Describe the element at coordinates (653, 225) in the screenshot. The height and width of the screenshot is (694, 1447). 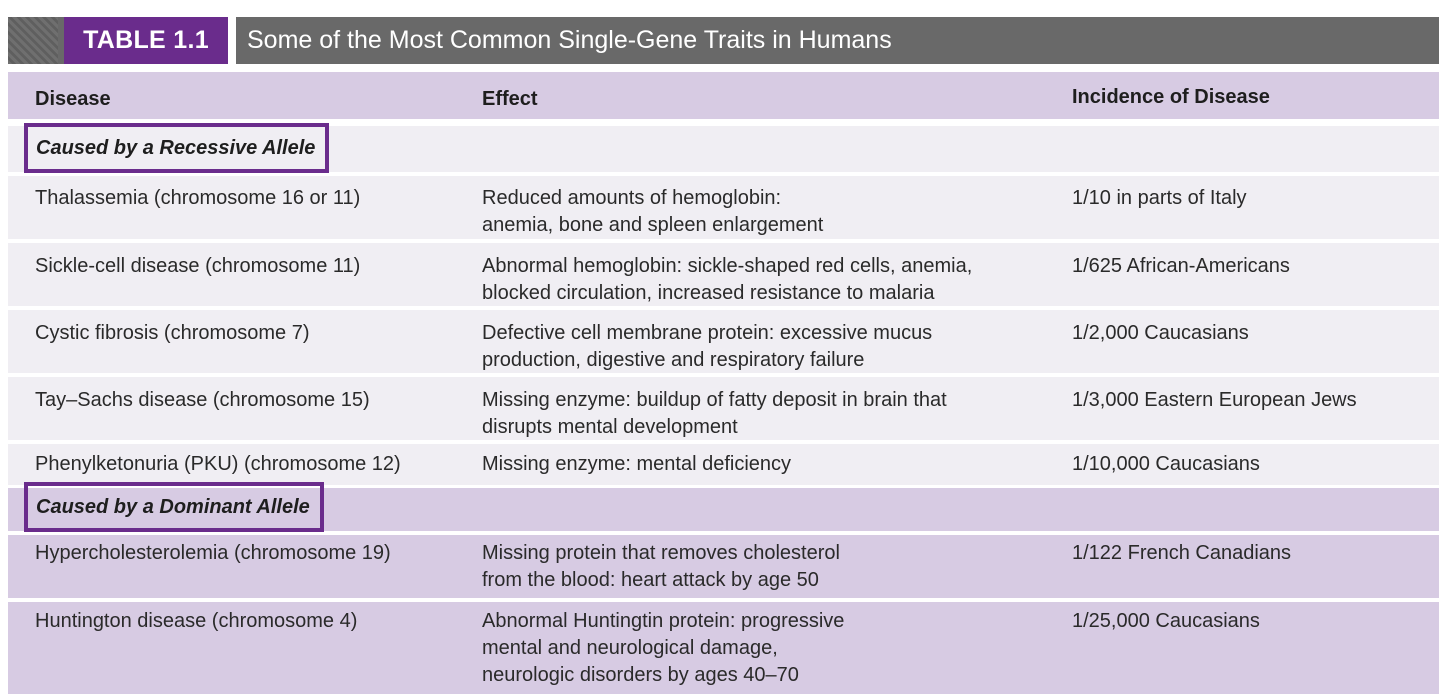
I see `effect-line: anemia, bone and spleen enlargement` at that location.